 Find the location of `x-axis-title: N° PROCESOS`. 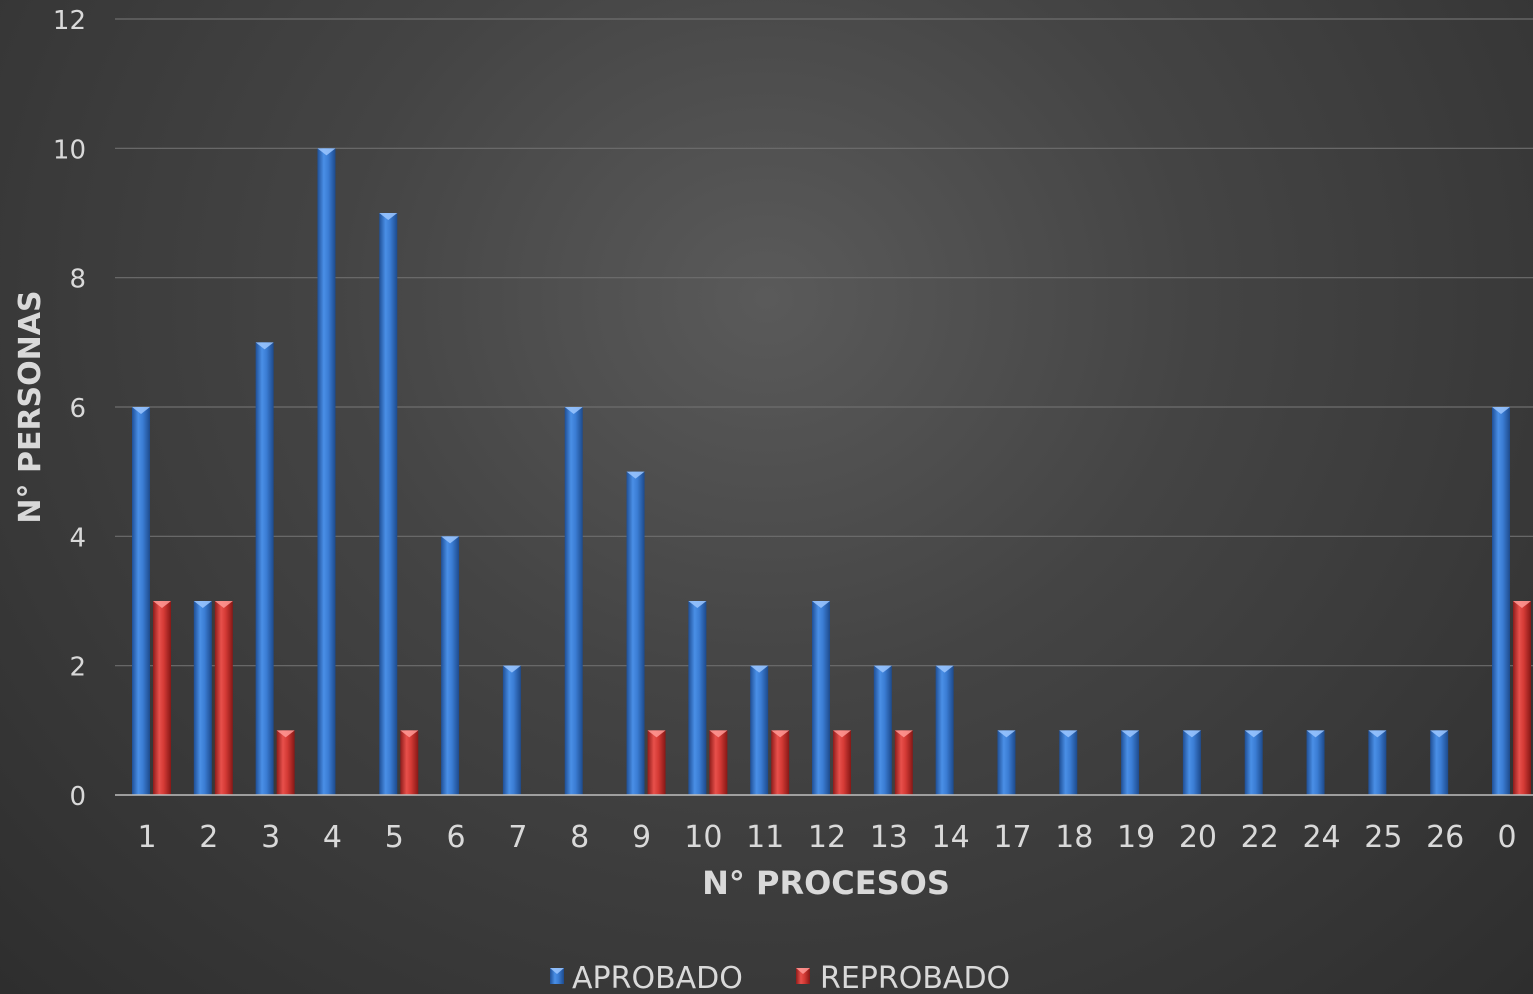

x-axis-title: N° PROCESOS is located at coordinates (826, 883).